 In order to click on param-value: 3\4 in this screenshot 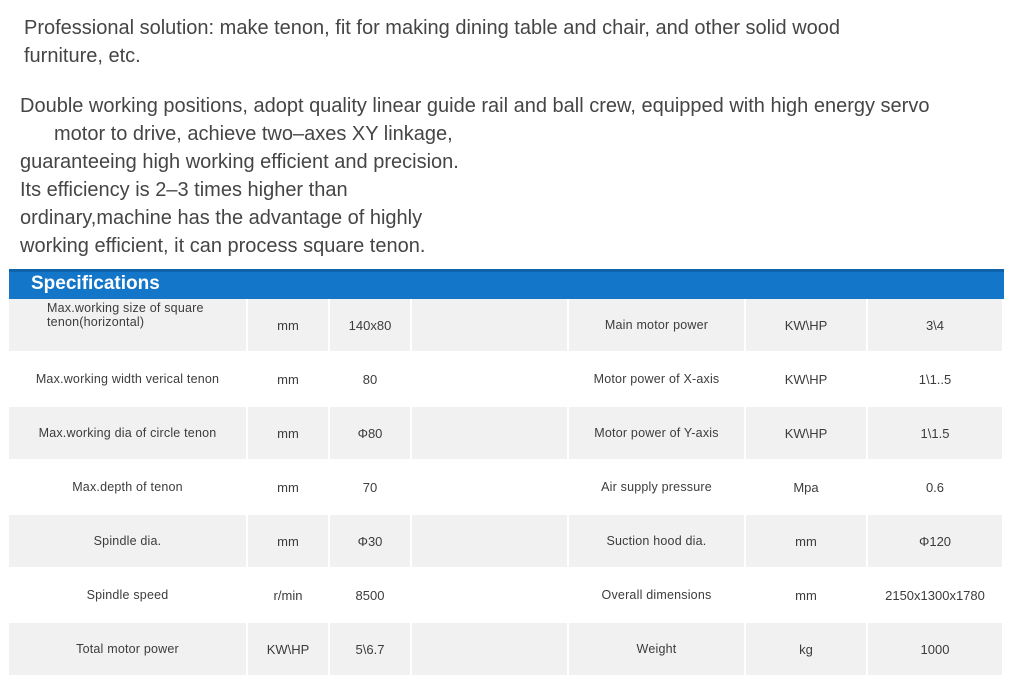, I will do `click(936, 326)`.